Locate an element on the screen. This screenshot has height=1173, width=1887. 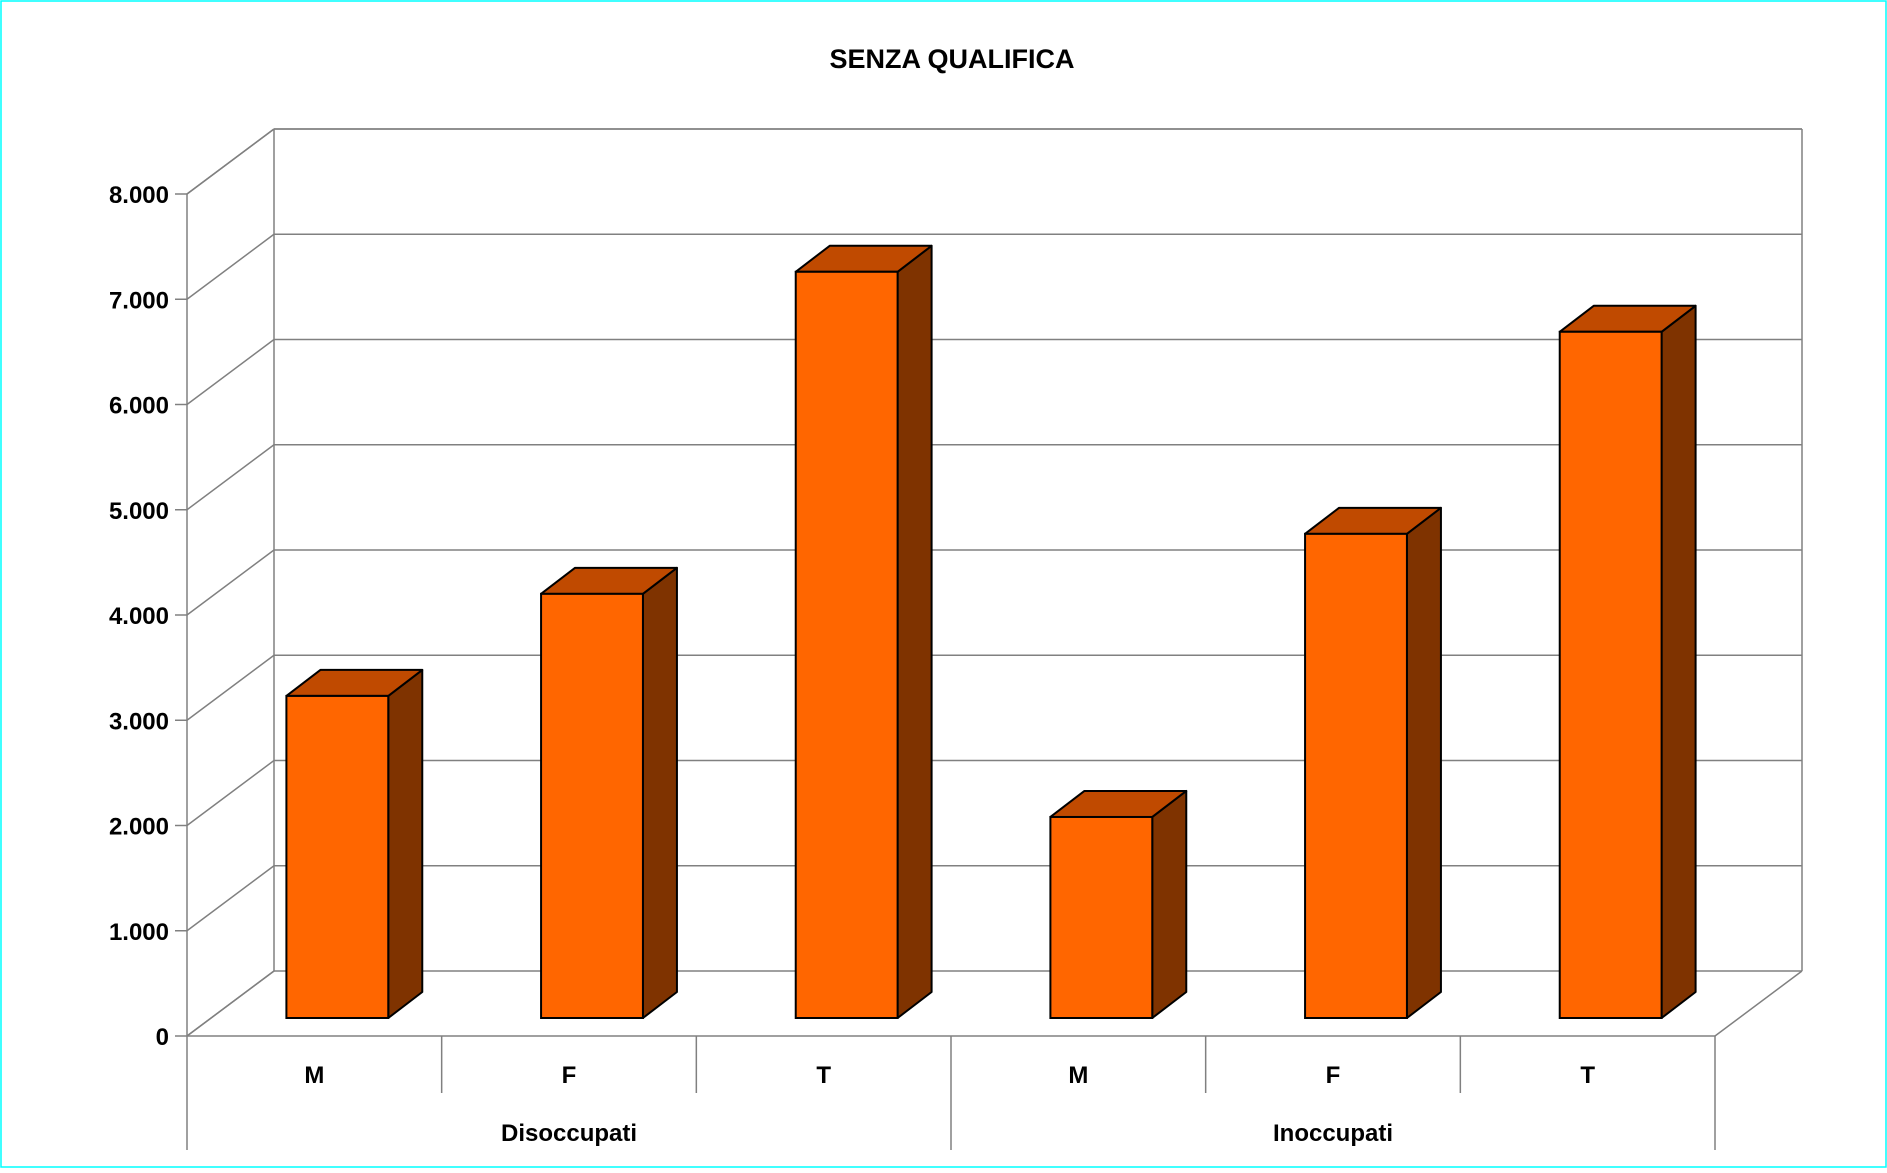
bar-disoccupati-f is located at coordinates (609, 793).